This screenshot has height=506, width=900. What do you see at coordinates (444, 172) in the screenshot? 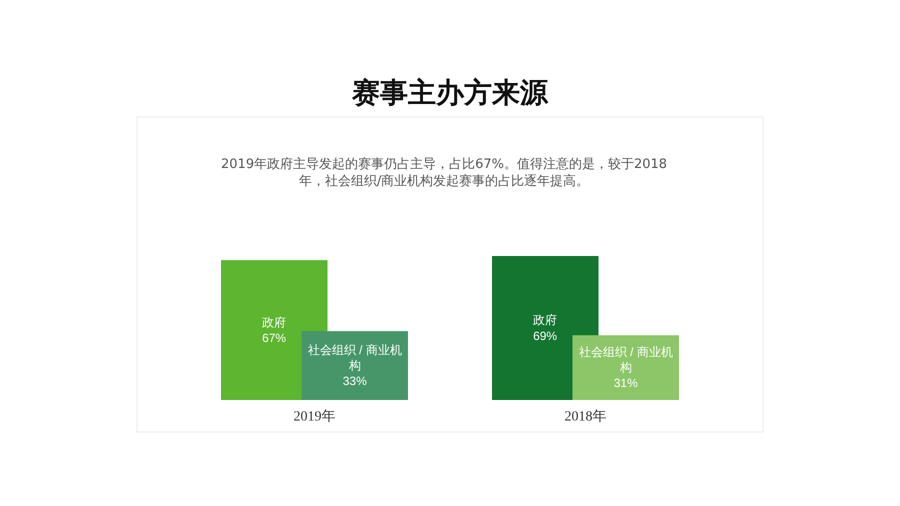
I see `text: 2019年政府主导发起的赛事仍占主导，占比67%。值得注意的是，较于2018年，社会组织/商业机构发起赛事的占比逐年提高。` at bounding box center [444, 172].